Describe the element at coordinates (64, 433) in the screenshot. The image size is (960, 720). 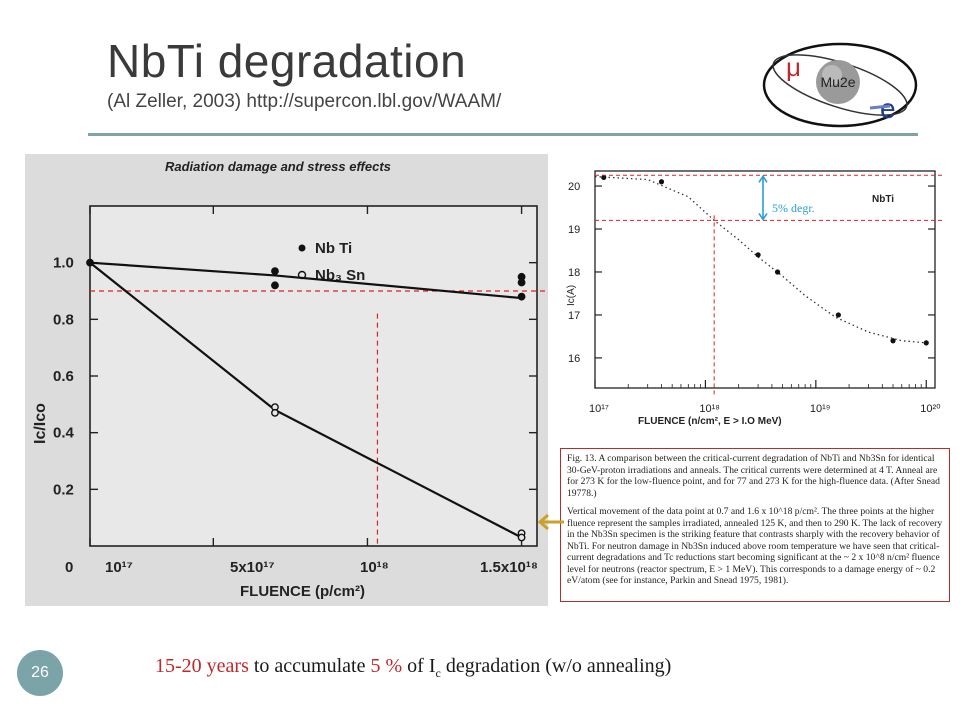
I see `y-tick-label: 0.4` at that location.